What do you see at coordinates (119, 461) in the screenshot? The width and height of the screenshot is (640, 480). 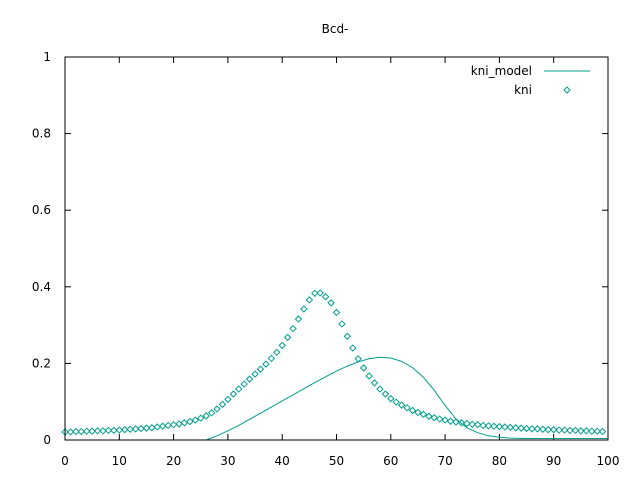 I see `x-tick-label: 10` at bounding box center [119, 461].